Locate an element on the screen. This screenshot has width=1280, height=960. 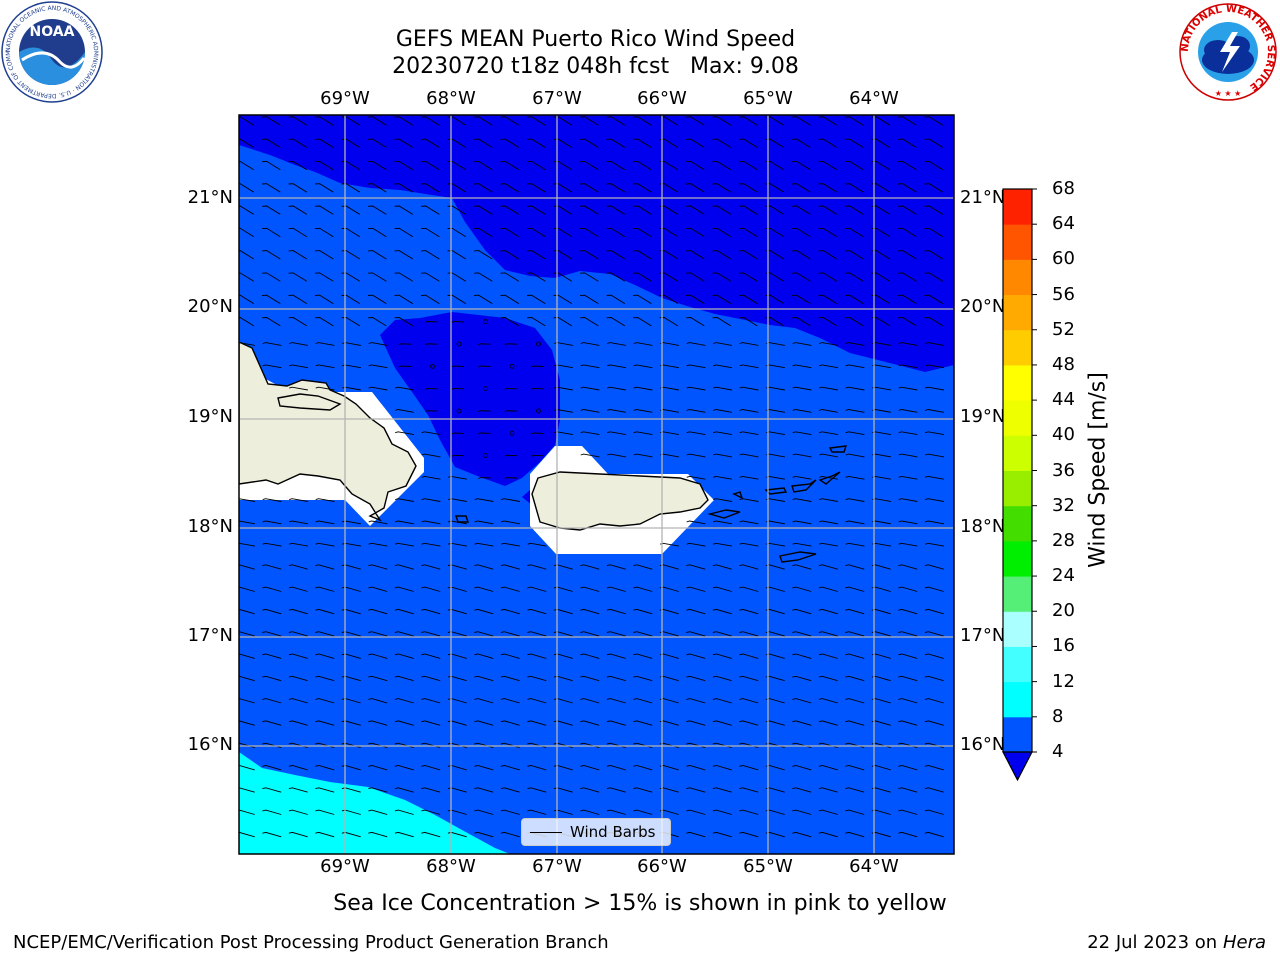
colorbar-tick-label: 8 is located at coordinates (1058, 716).